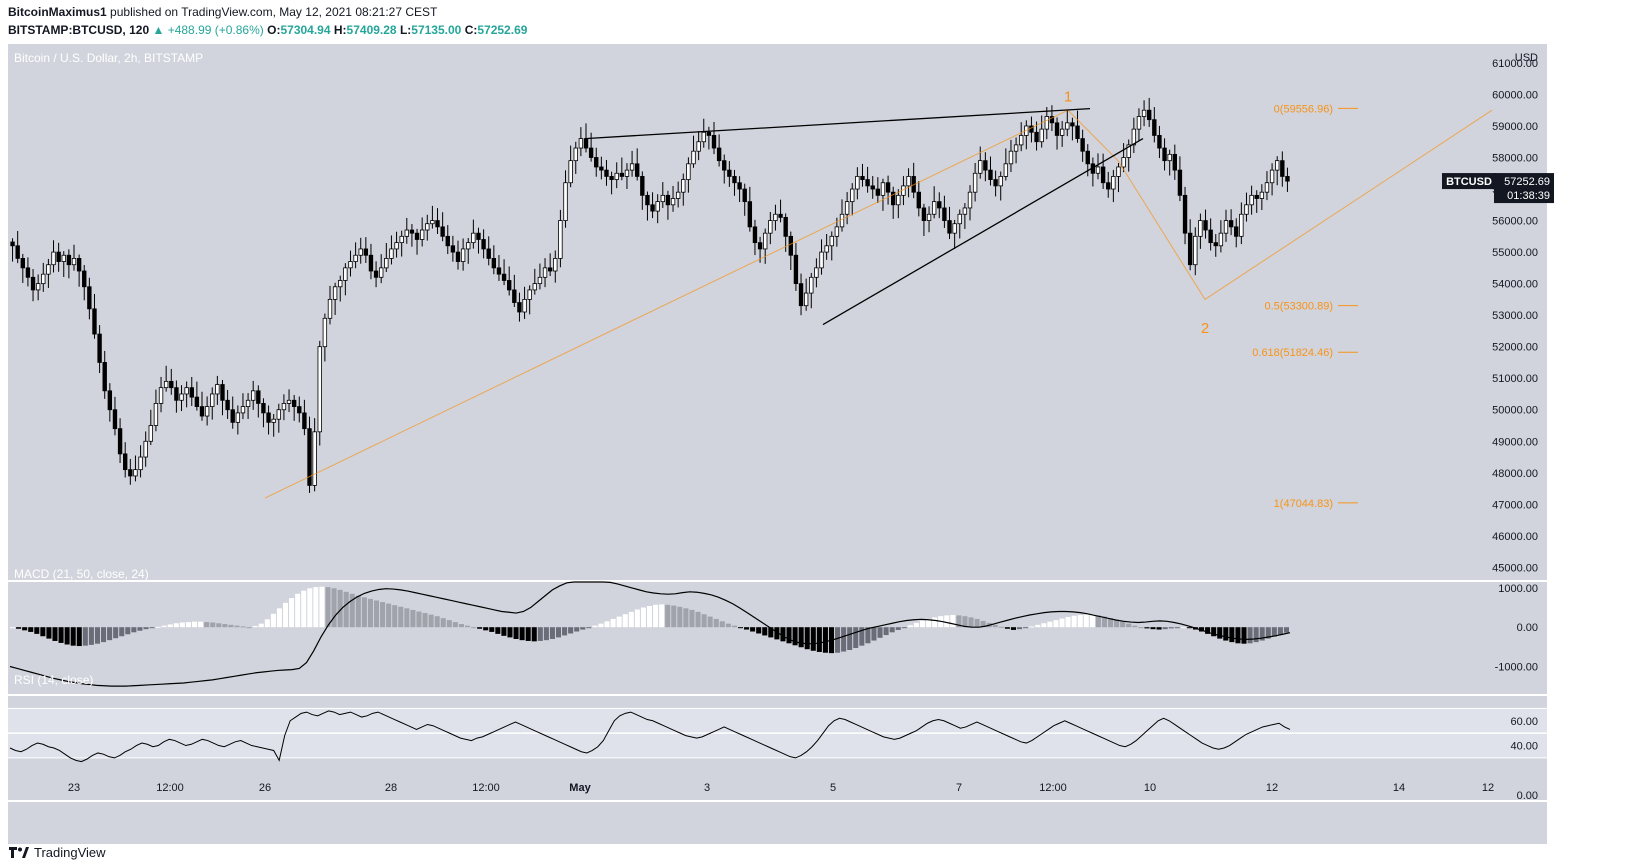 This screenshot has height=867, width=1627. Describe the element at coordinates (19, 852) in the screenshot. I see `tradingview-logo-icon` at that location.